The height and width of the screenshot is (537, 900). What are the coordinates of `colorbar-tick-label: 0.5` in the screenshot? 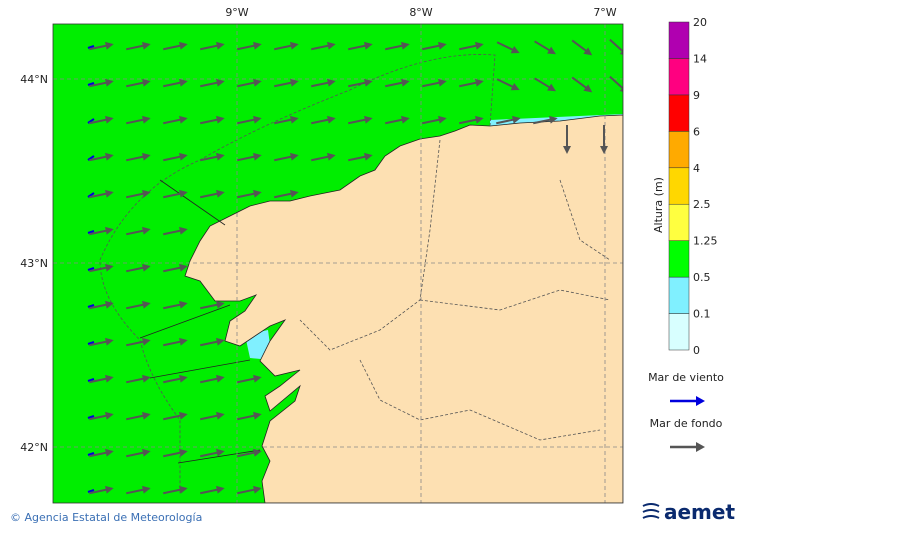 It's located at (702, 277).